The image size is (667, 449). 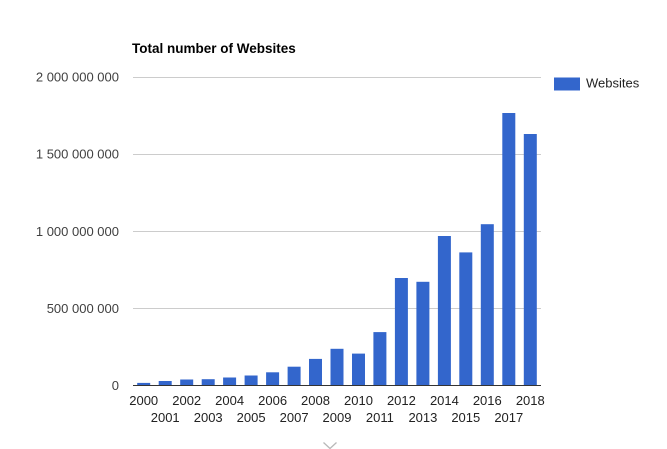 What do you see at coordinates (186, 400) in the screenshot?
I see `svg-text: 2002` at bounding box center [186, 400].